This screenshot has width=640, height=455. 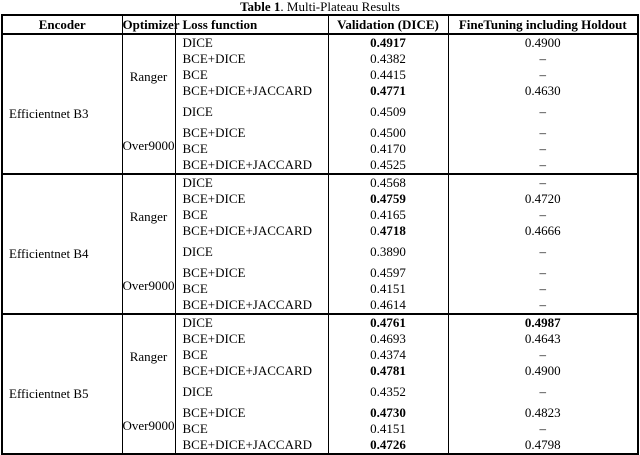 What do you see at coordinates (388, 25) in the screenshot?
I see `column-header-validation: Validation (DICE)` at bounding box center [388, 25].